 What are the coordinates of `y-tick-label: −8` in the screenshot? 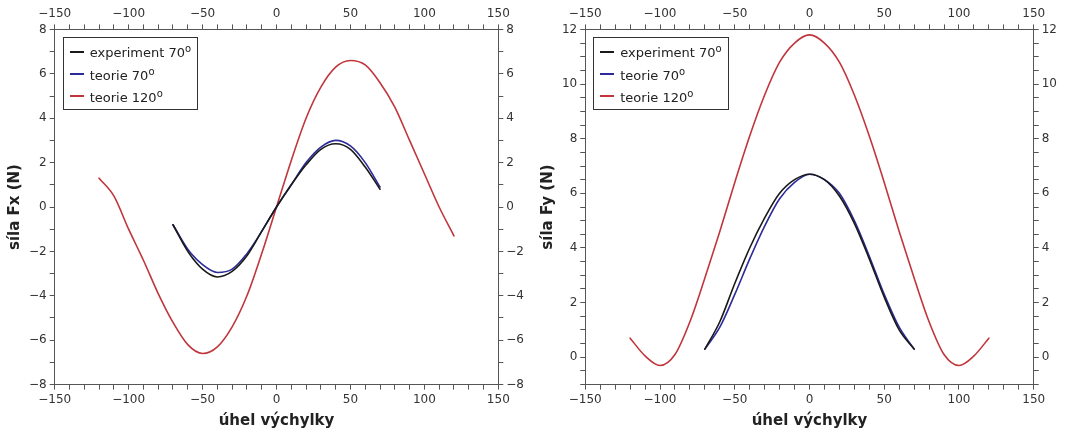 It's located at (37, 383).